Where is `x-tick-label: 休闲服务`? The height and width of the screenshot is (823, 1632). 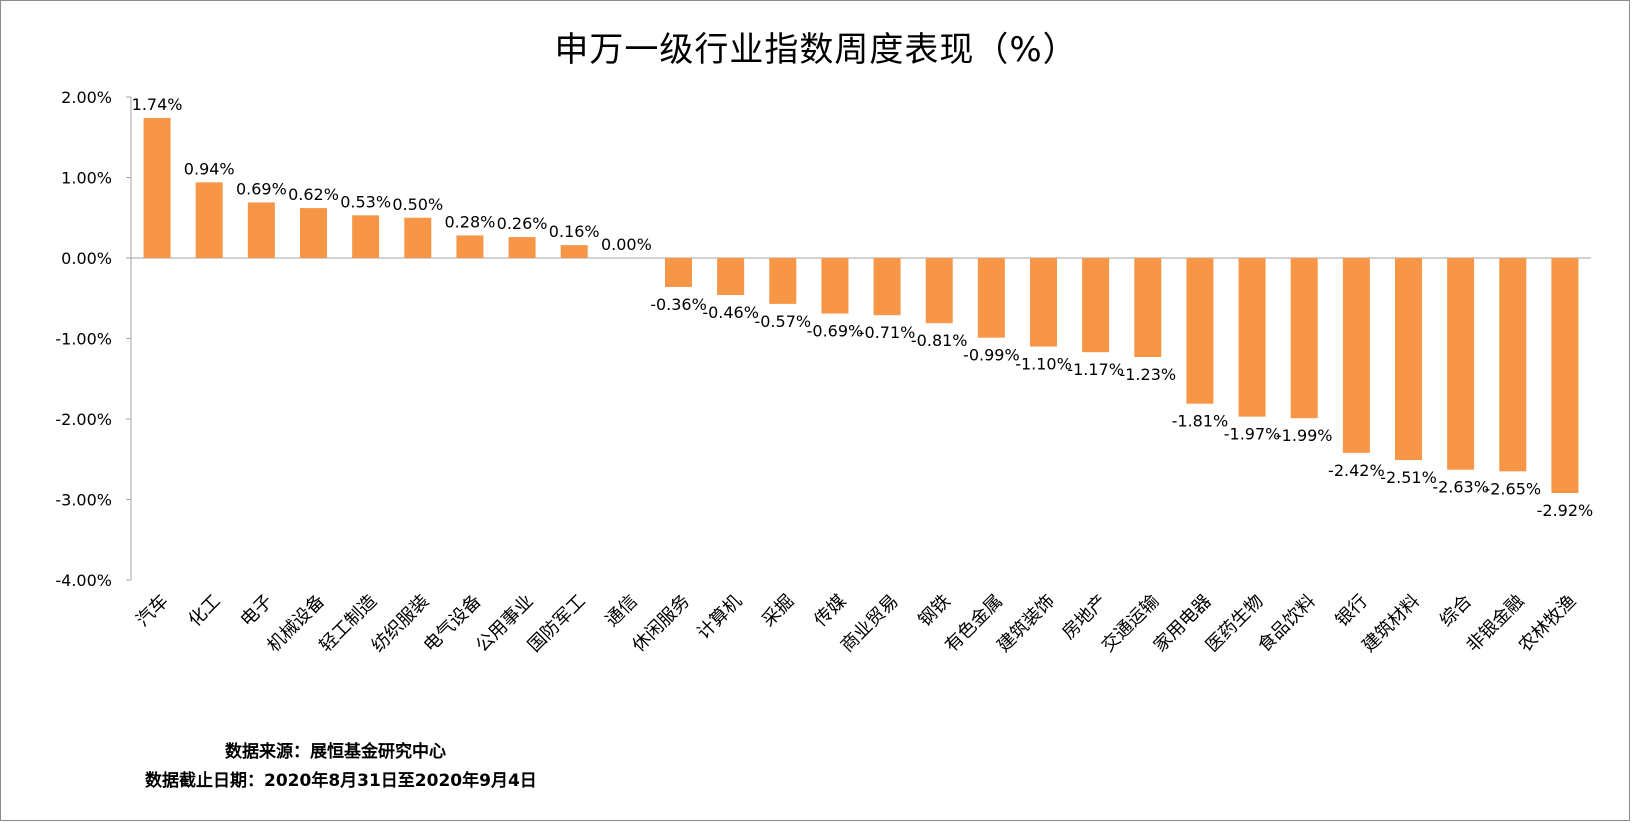
x-tick-label: 休闲服务 is located at coordinates (661, 624).